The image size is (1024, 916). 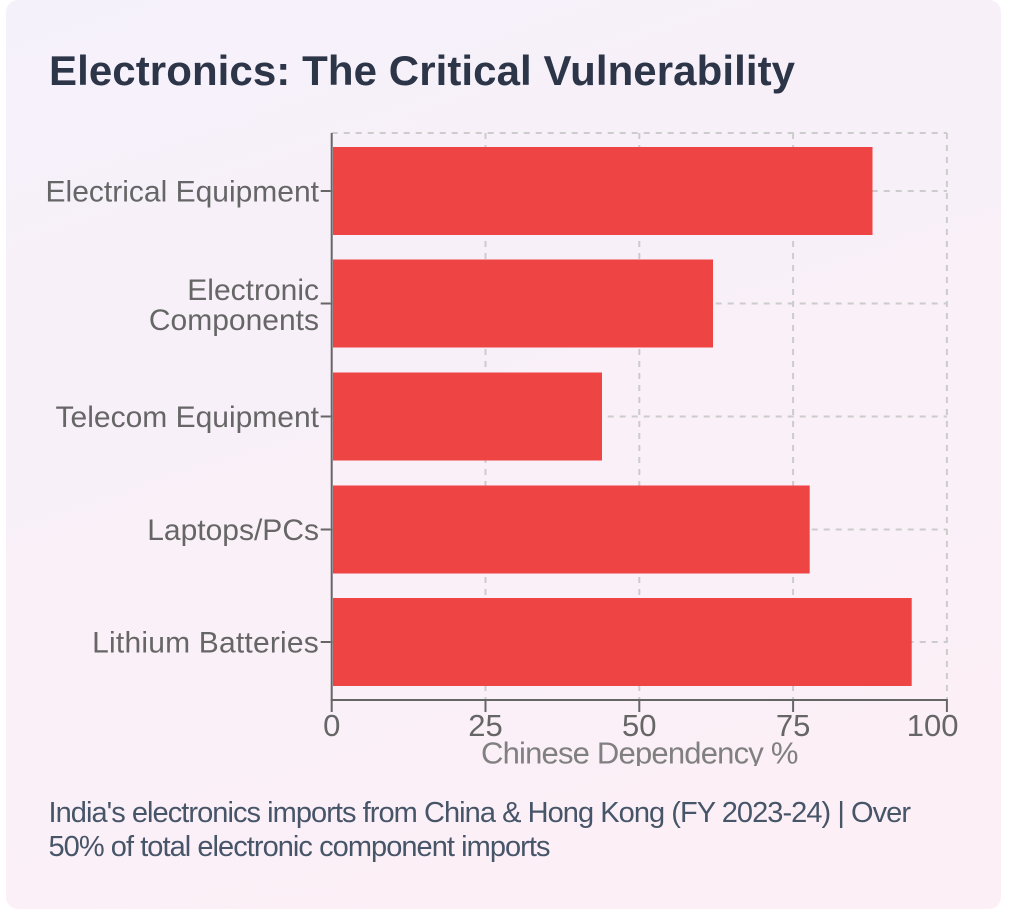 What do you see at coordinates (205, 643) in the screenshot?
I see `svg-text: Lithium Batteries` at bounding box center [205, 643].